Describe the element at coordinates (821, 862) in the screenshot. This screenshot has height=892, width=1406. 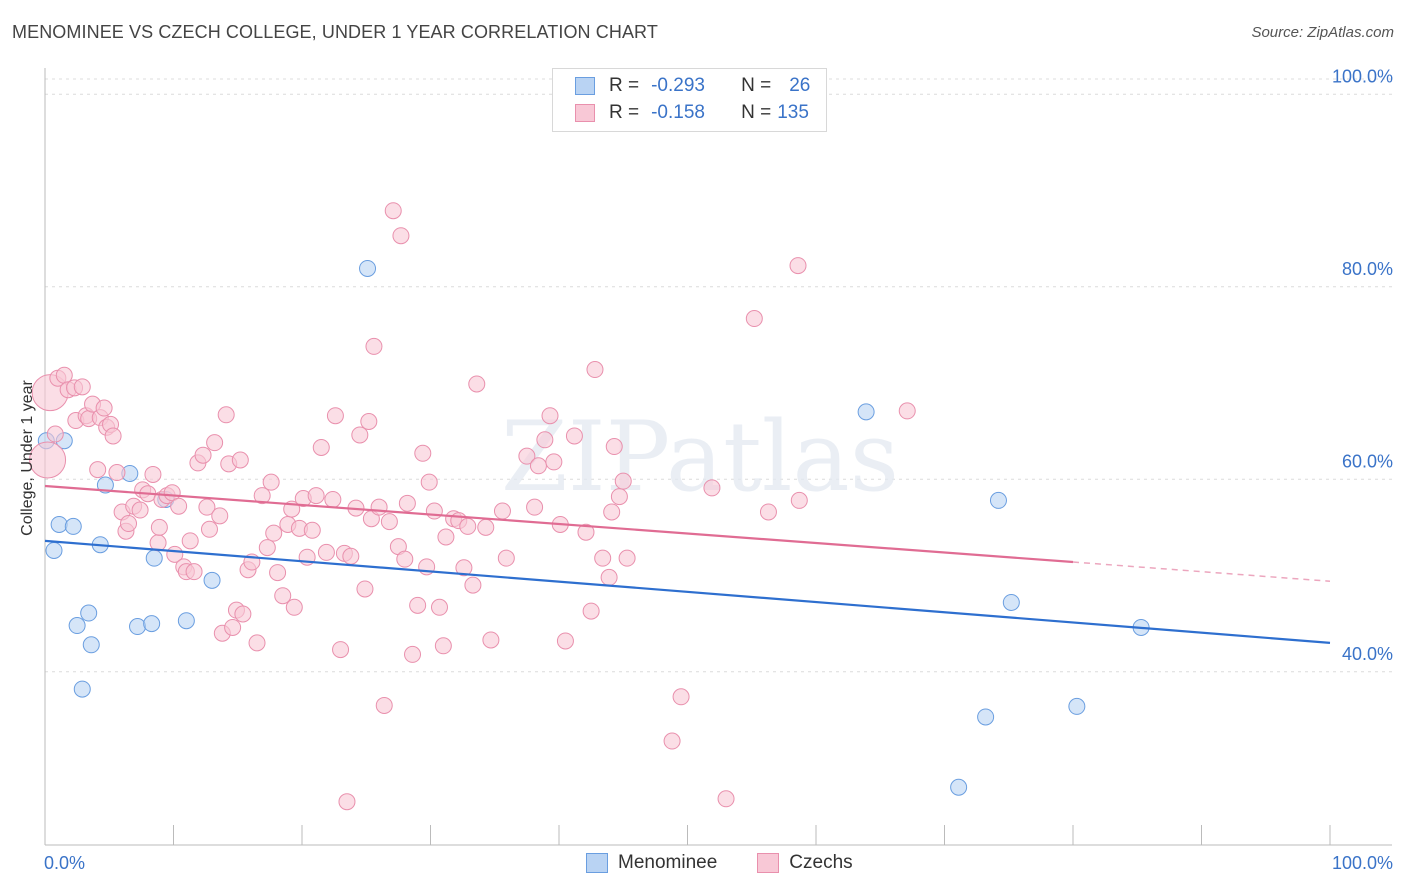
I see `czechs-legend-label: Czechs` at that location.